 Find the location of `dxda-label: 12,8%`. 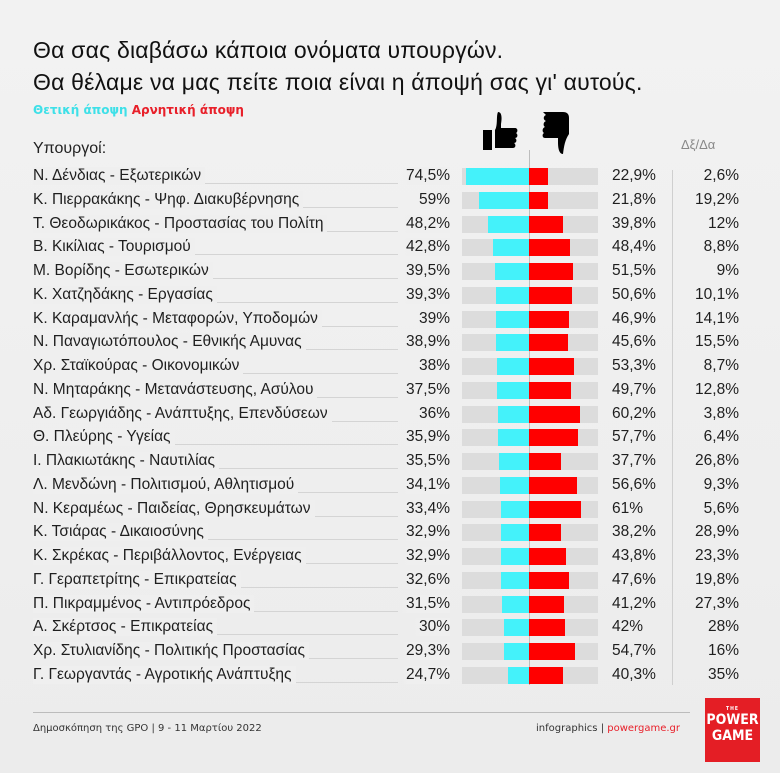

dxda-label: 12,8% is located at coordinates (717, 389).